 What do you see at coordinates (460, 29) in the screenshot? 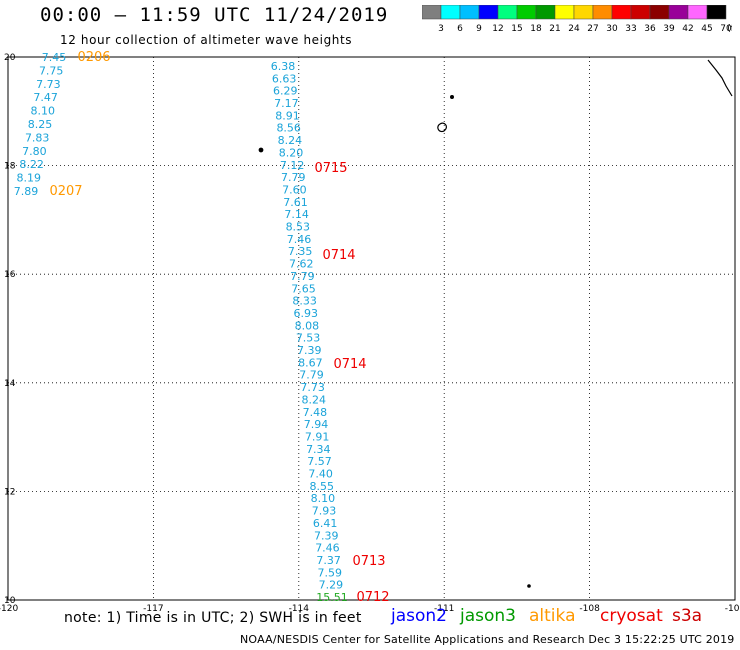
I see `color-bin-label: 6` at bounding box center [460, 29].